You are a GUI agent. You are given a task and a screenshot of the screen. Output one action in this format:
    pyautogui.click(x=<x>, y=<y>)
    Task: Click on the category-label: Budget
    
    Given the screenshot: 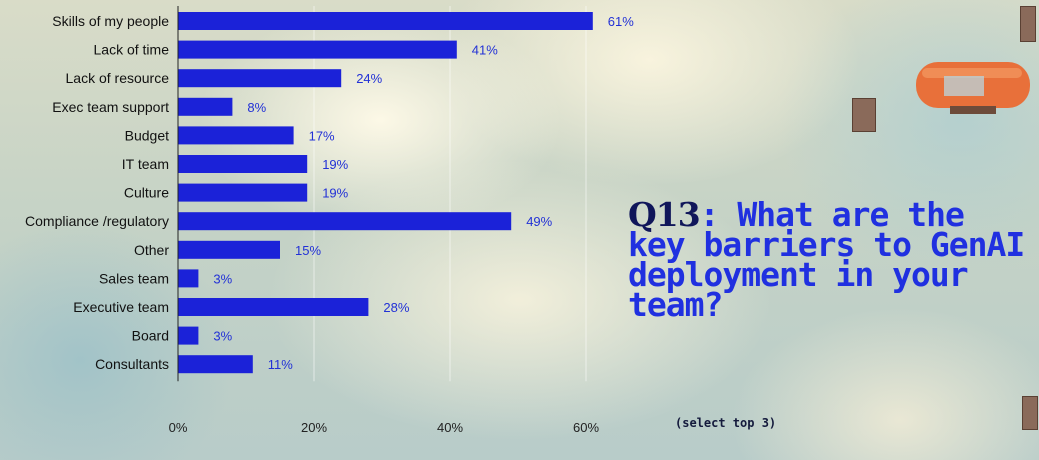 What is the action you would take?
    pyautogui.click(x=147, y=135)
    